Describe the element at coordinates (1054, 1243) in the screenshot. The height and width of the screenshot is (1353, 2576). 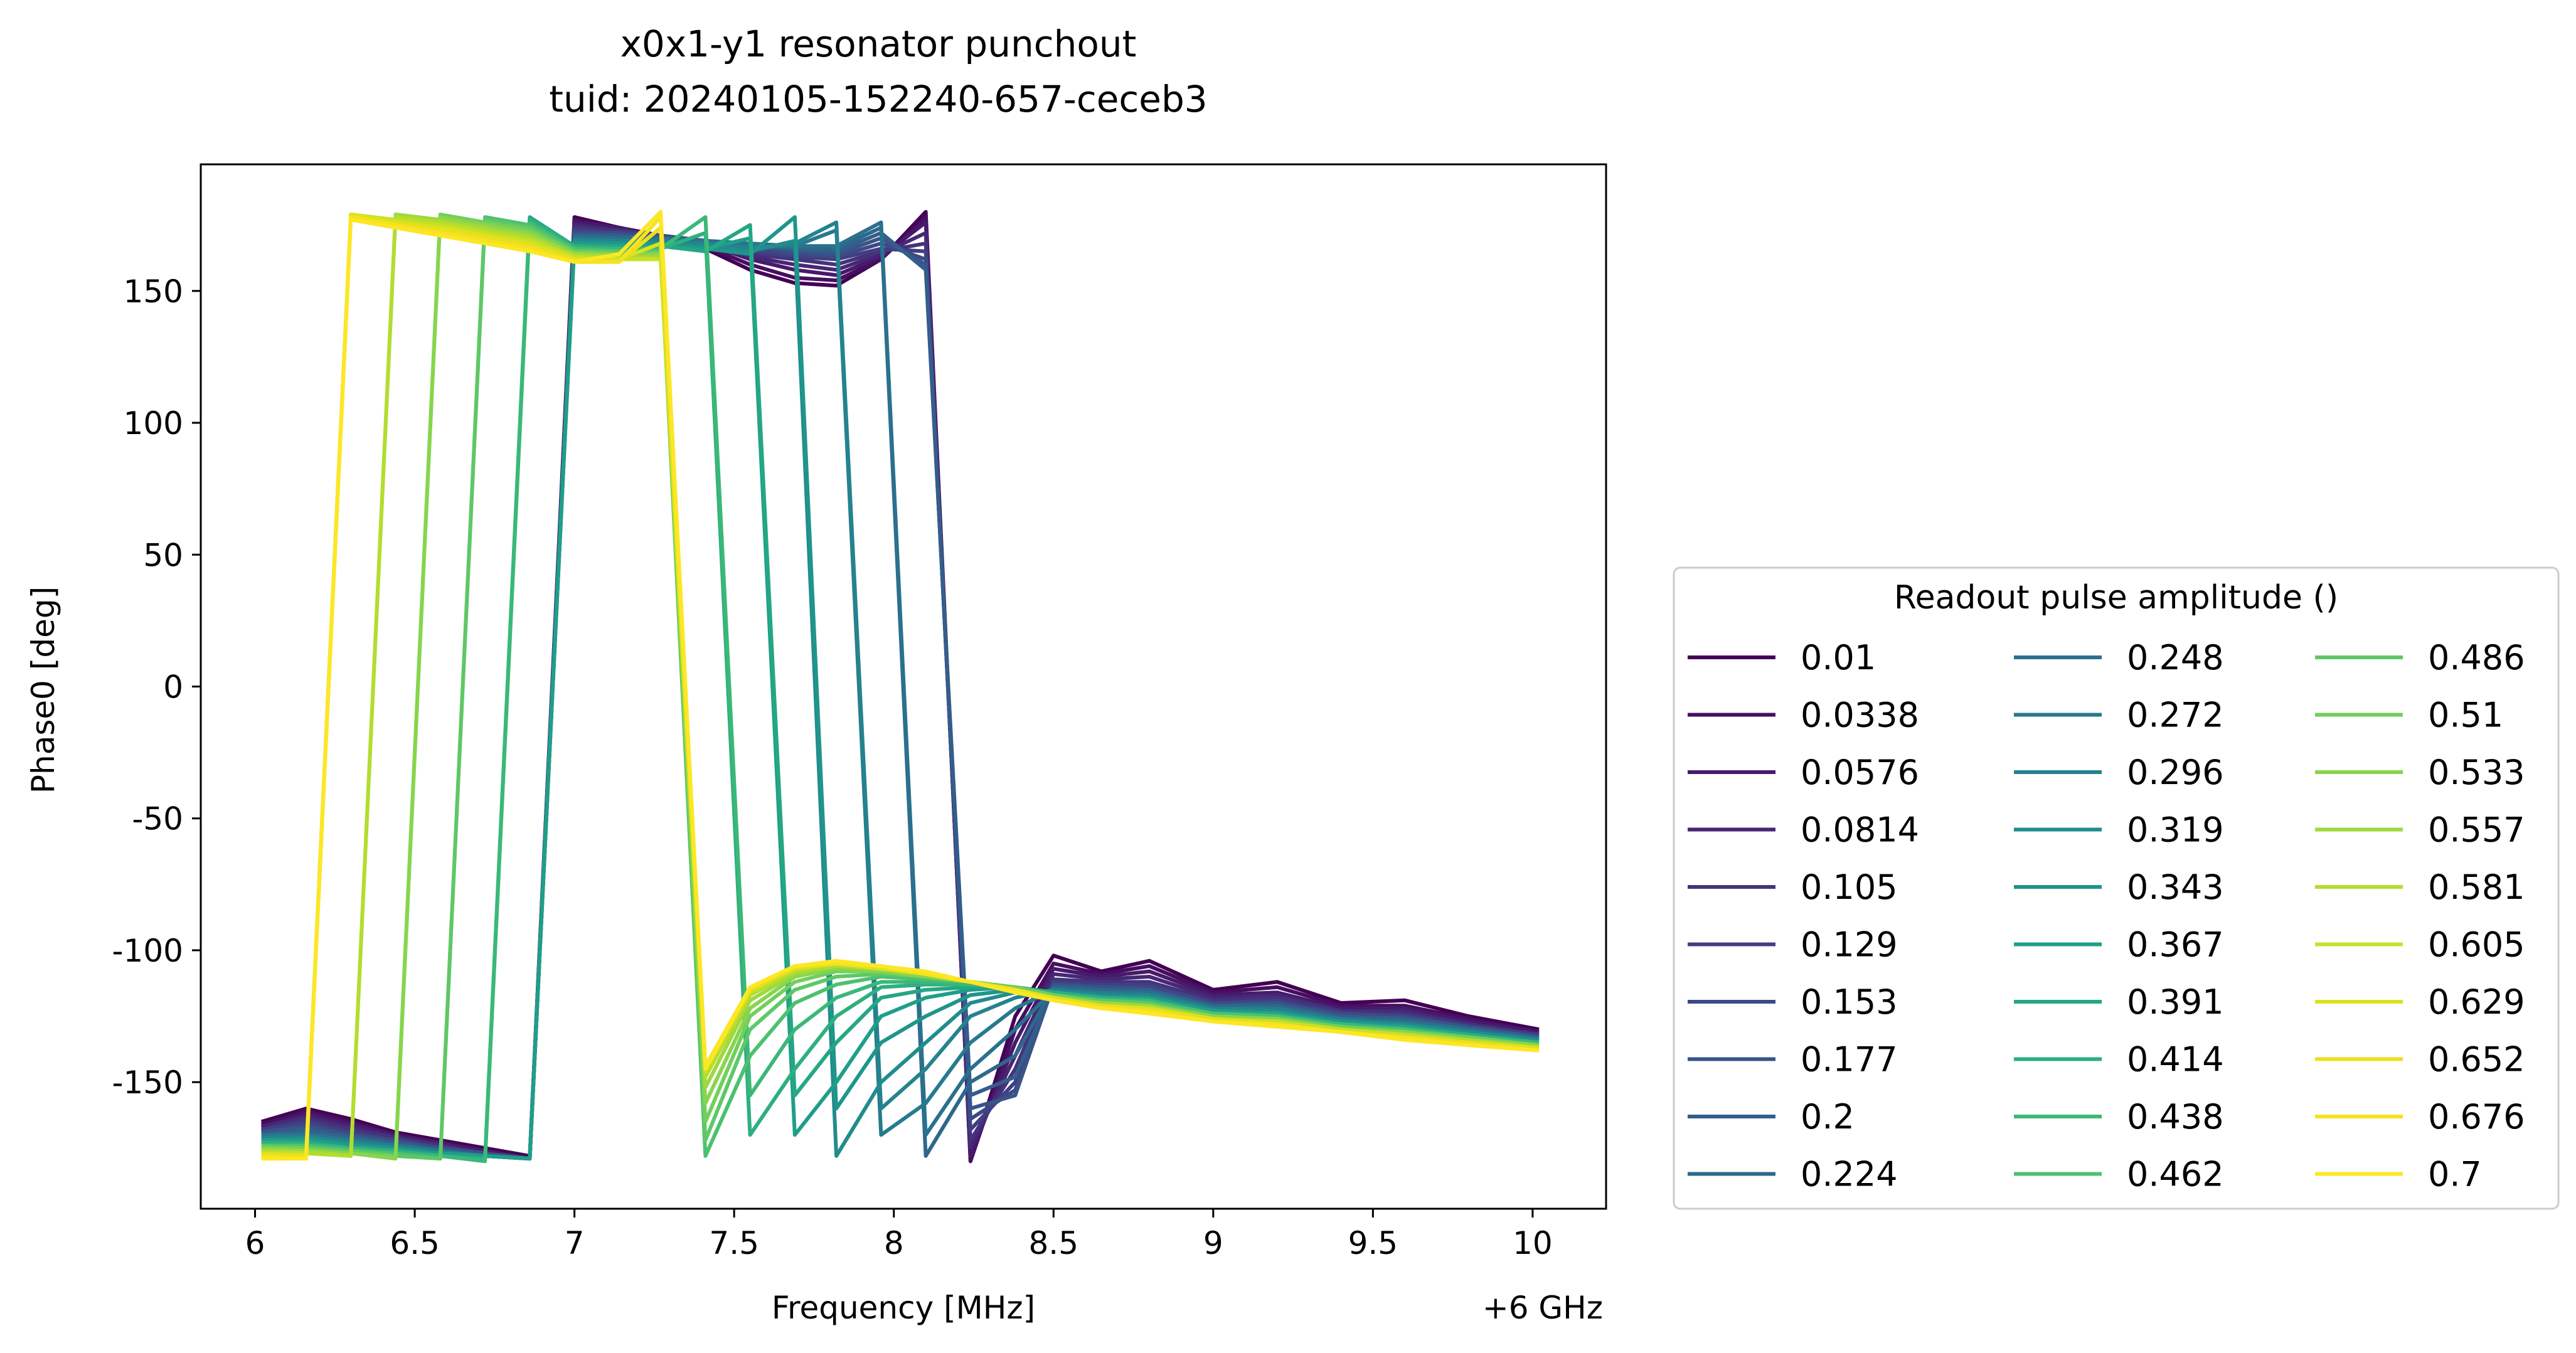
I see `x-tick-label: 8.5` at that location.